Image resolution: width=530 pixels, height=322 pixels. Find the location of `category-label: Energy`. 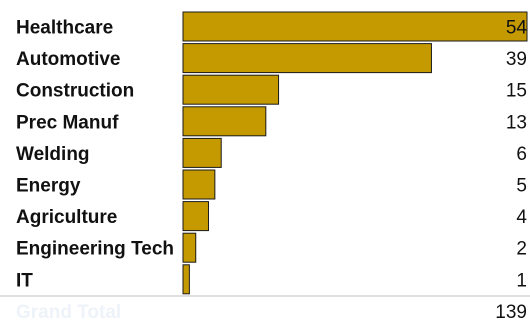

category-label: Energy is located at coordinates (48, 186).